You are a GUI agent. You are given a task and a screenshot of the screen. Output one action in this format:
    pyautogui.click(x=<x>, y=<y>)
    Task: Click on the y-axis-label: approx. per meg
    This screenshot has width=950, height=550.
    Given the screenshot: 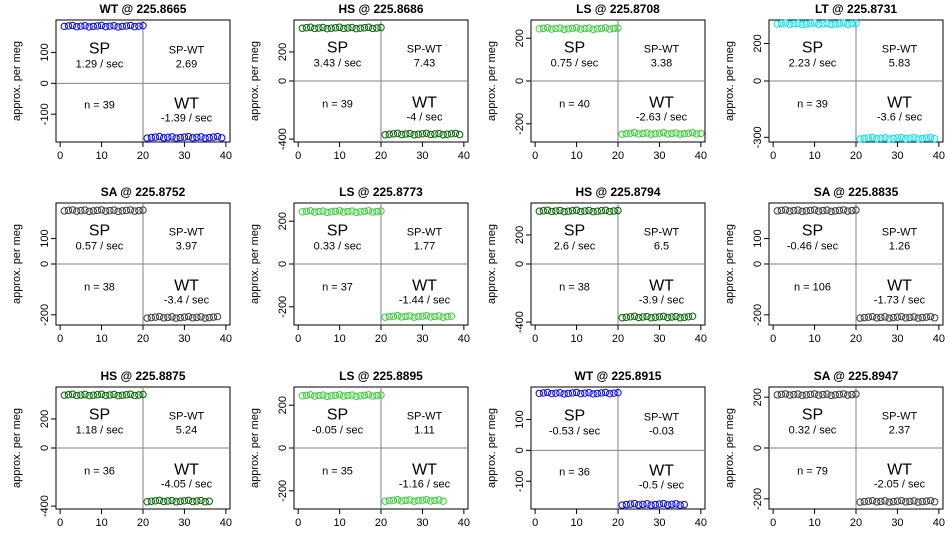 What is the action you would take?
    pyautogui.click(x=17, y=264)
    